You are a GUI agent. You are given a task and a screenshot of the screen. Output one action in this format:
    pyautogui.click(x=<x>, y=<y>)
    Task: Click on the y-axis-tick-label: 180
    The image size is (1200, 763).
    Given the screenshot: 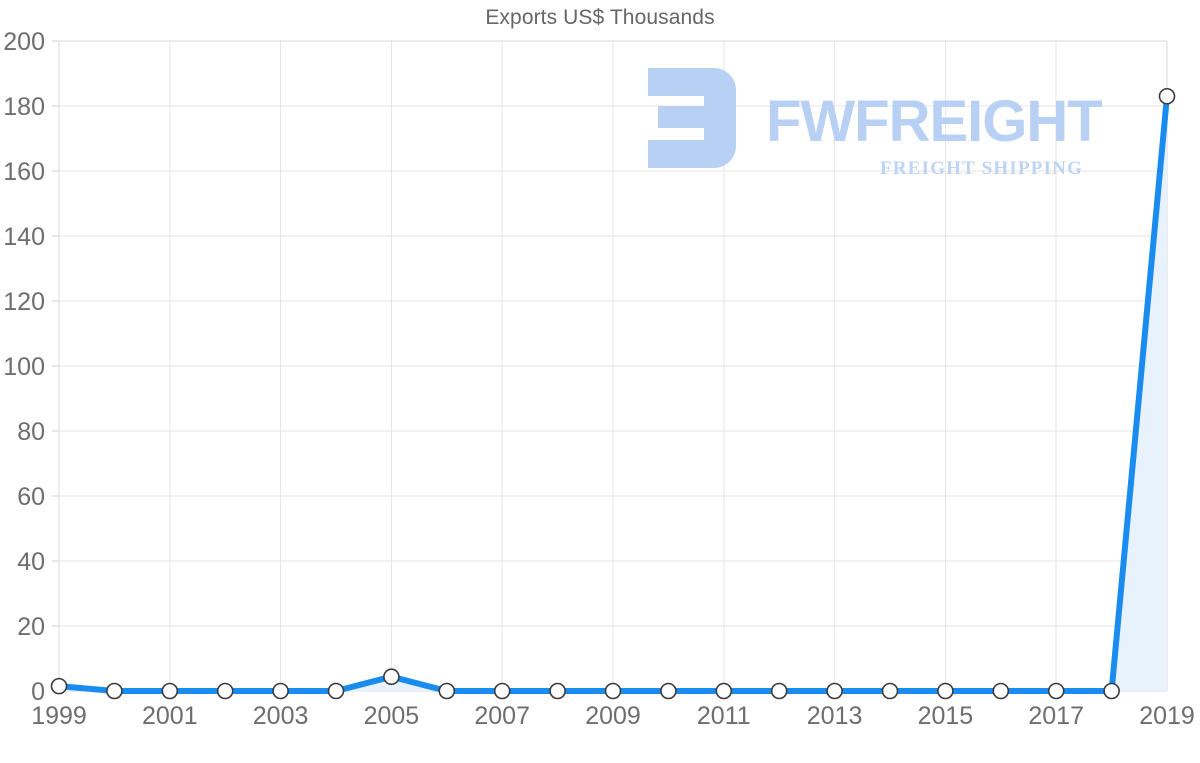 What is the action you would take?
    pyautogui.click(x=24, y=107)
    